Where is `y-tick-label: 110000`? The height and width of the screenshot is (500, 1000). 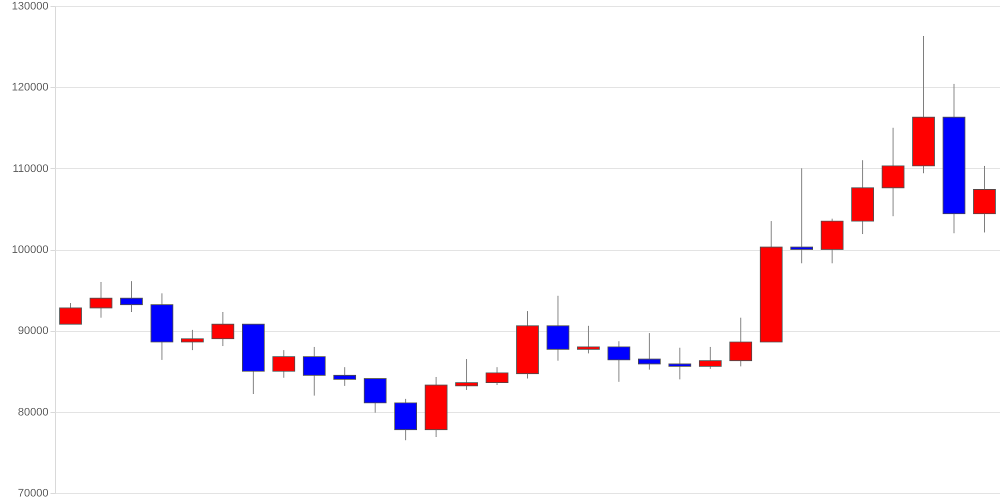 y-tick-label: 110000 is located at coordinates (30, 168).